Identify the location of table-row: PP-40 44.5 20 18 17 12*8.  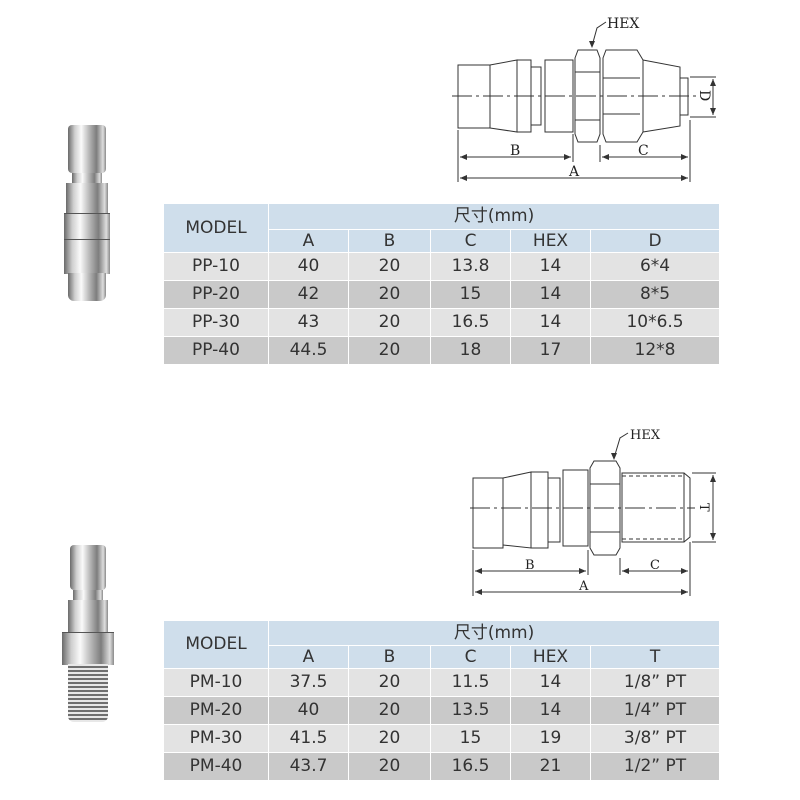
(442, 350).